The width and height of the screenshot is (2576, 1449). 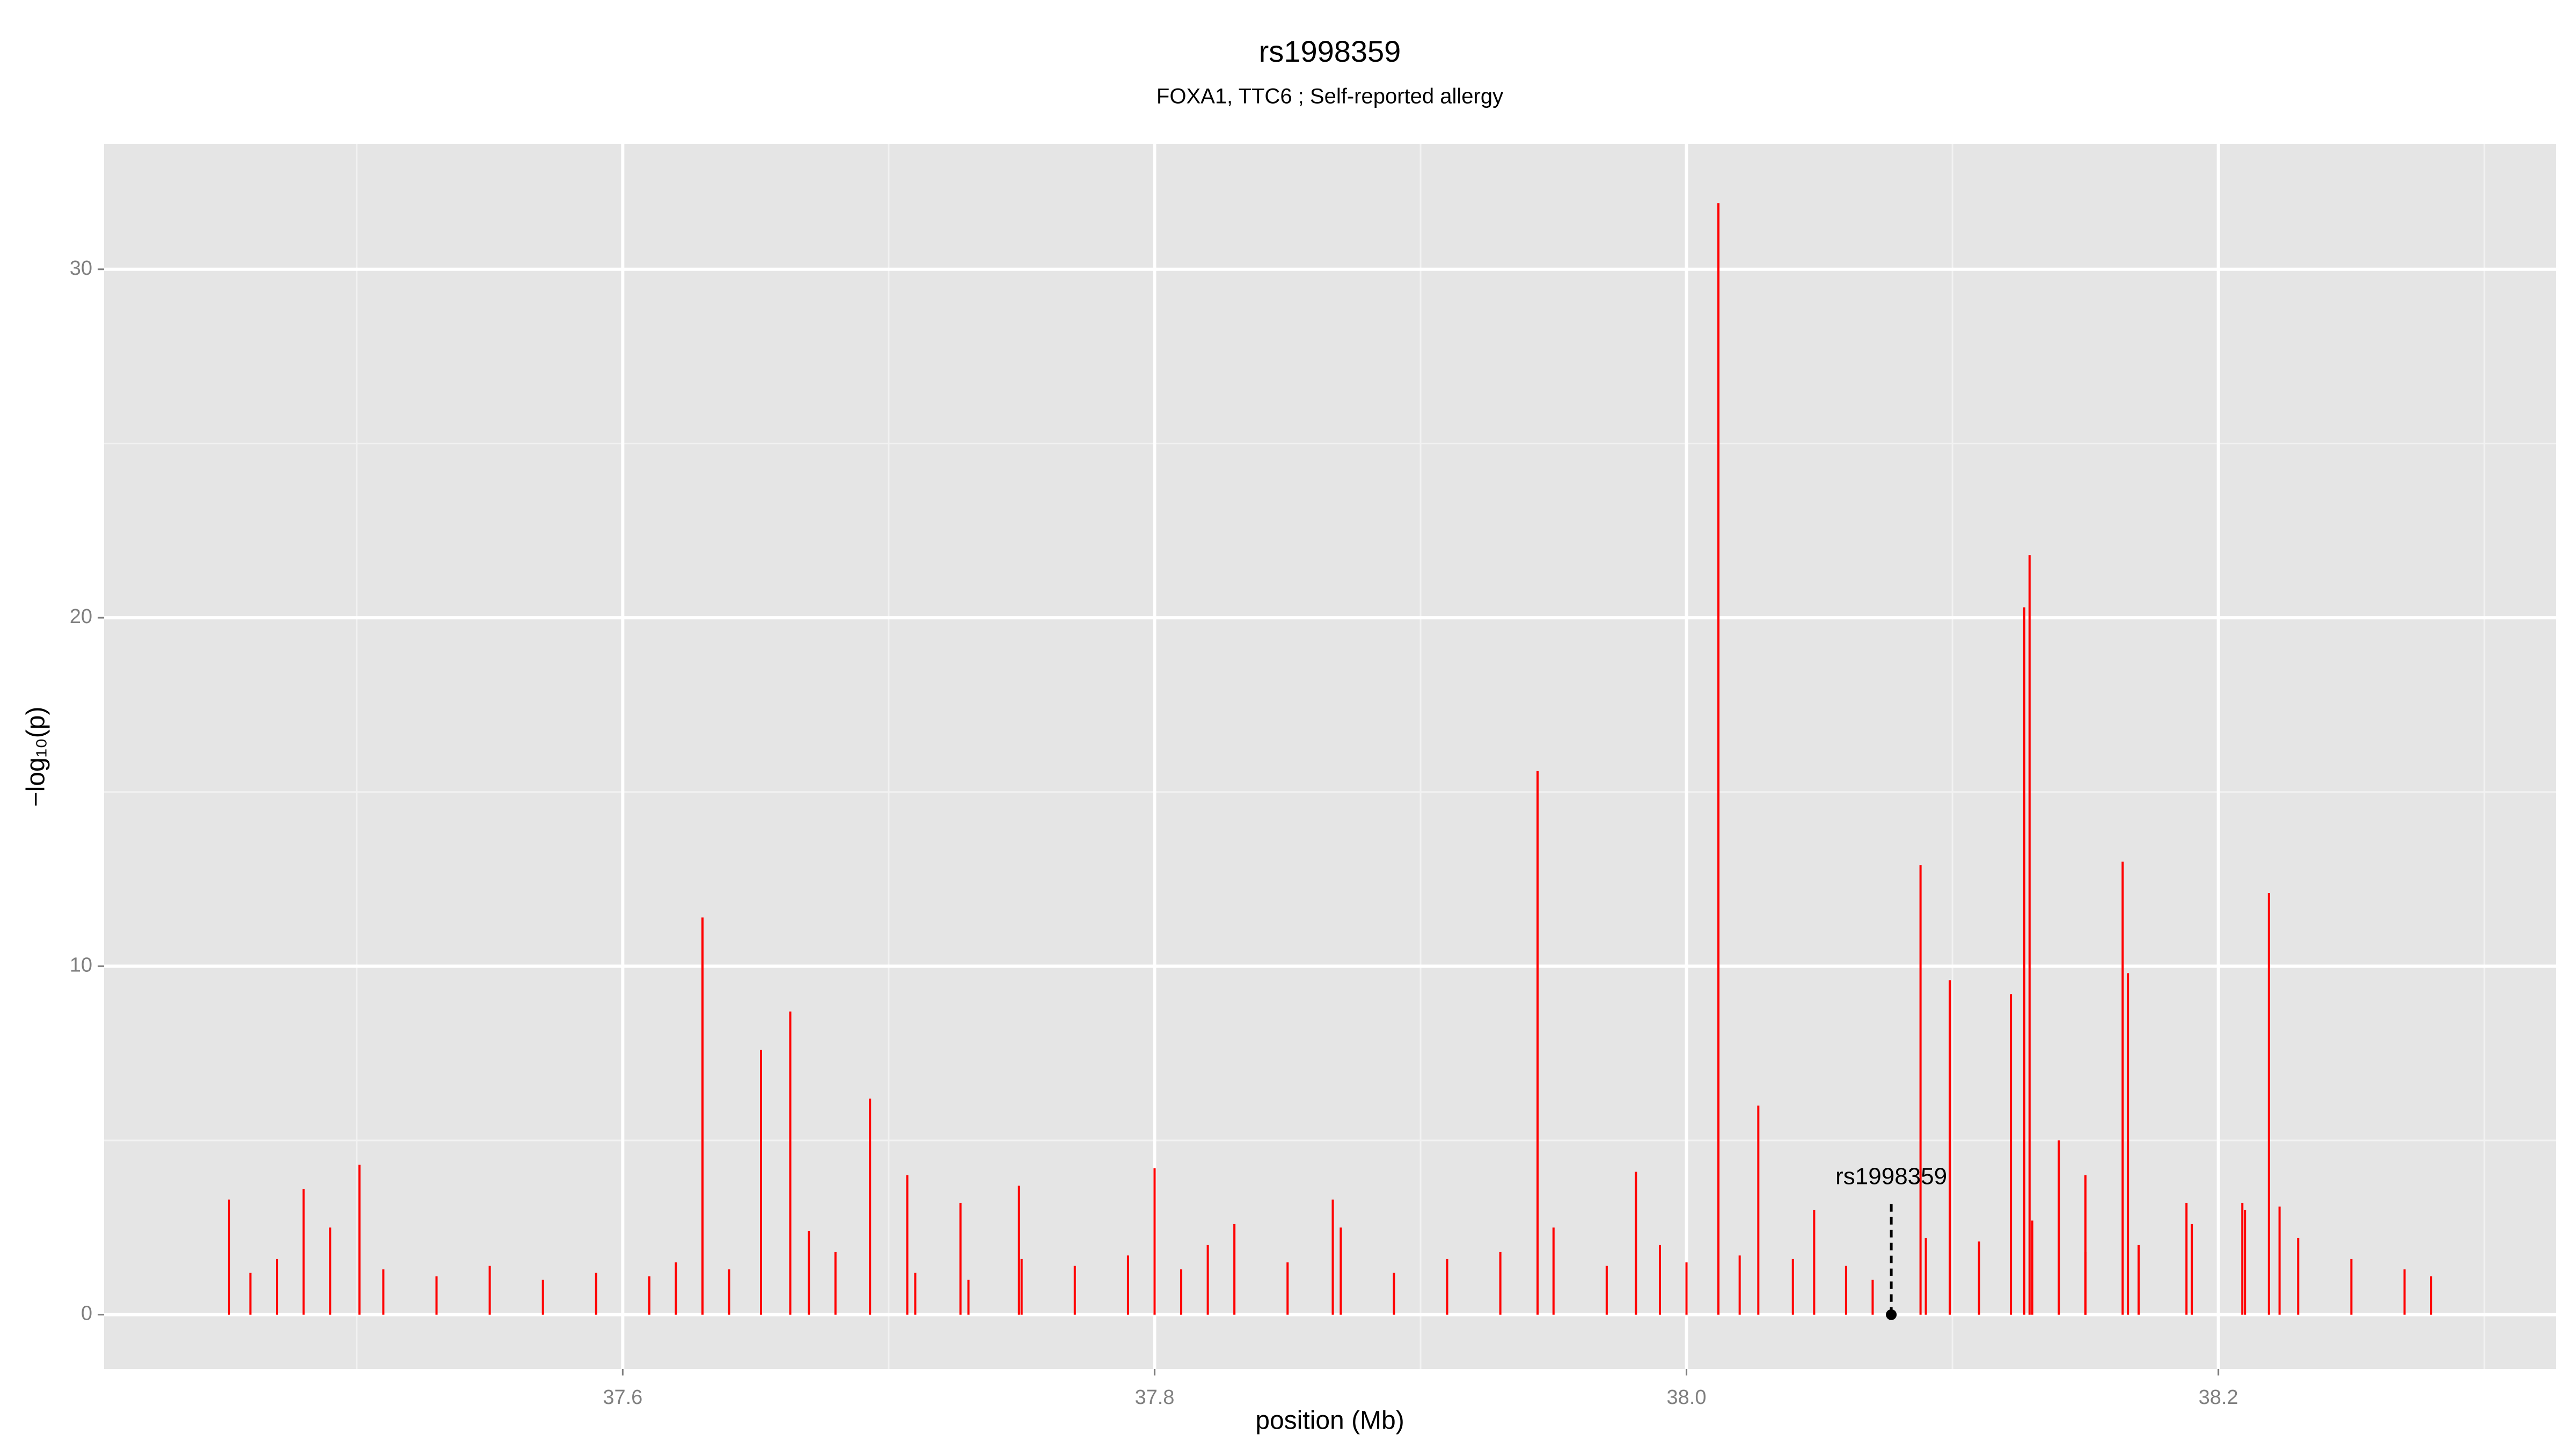 What do you see at coordinates (1329, 1421) in the screenshot?
I see `x-axis-title: position (Mb)` at bounding box center [1329, 1421].